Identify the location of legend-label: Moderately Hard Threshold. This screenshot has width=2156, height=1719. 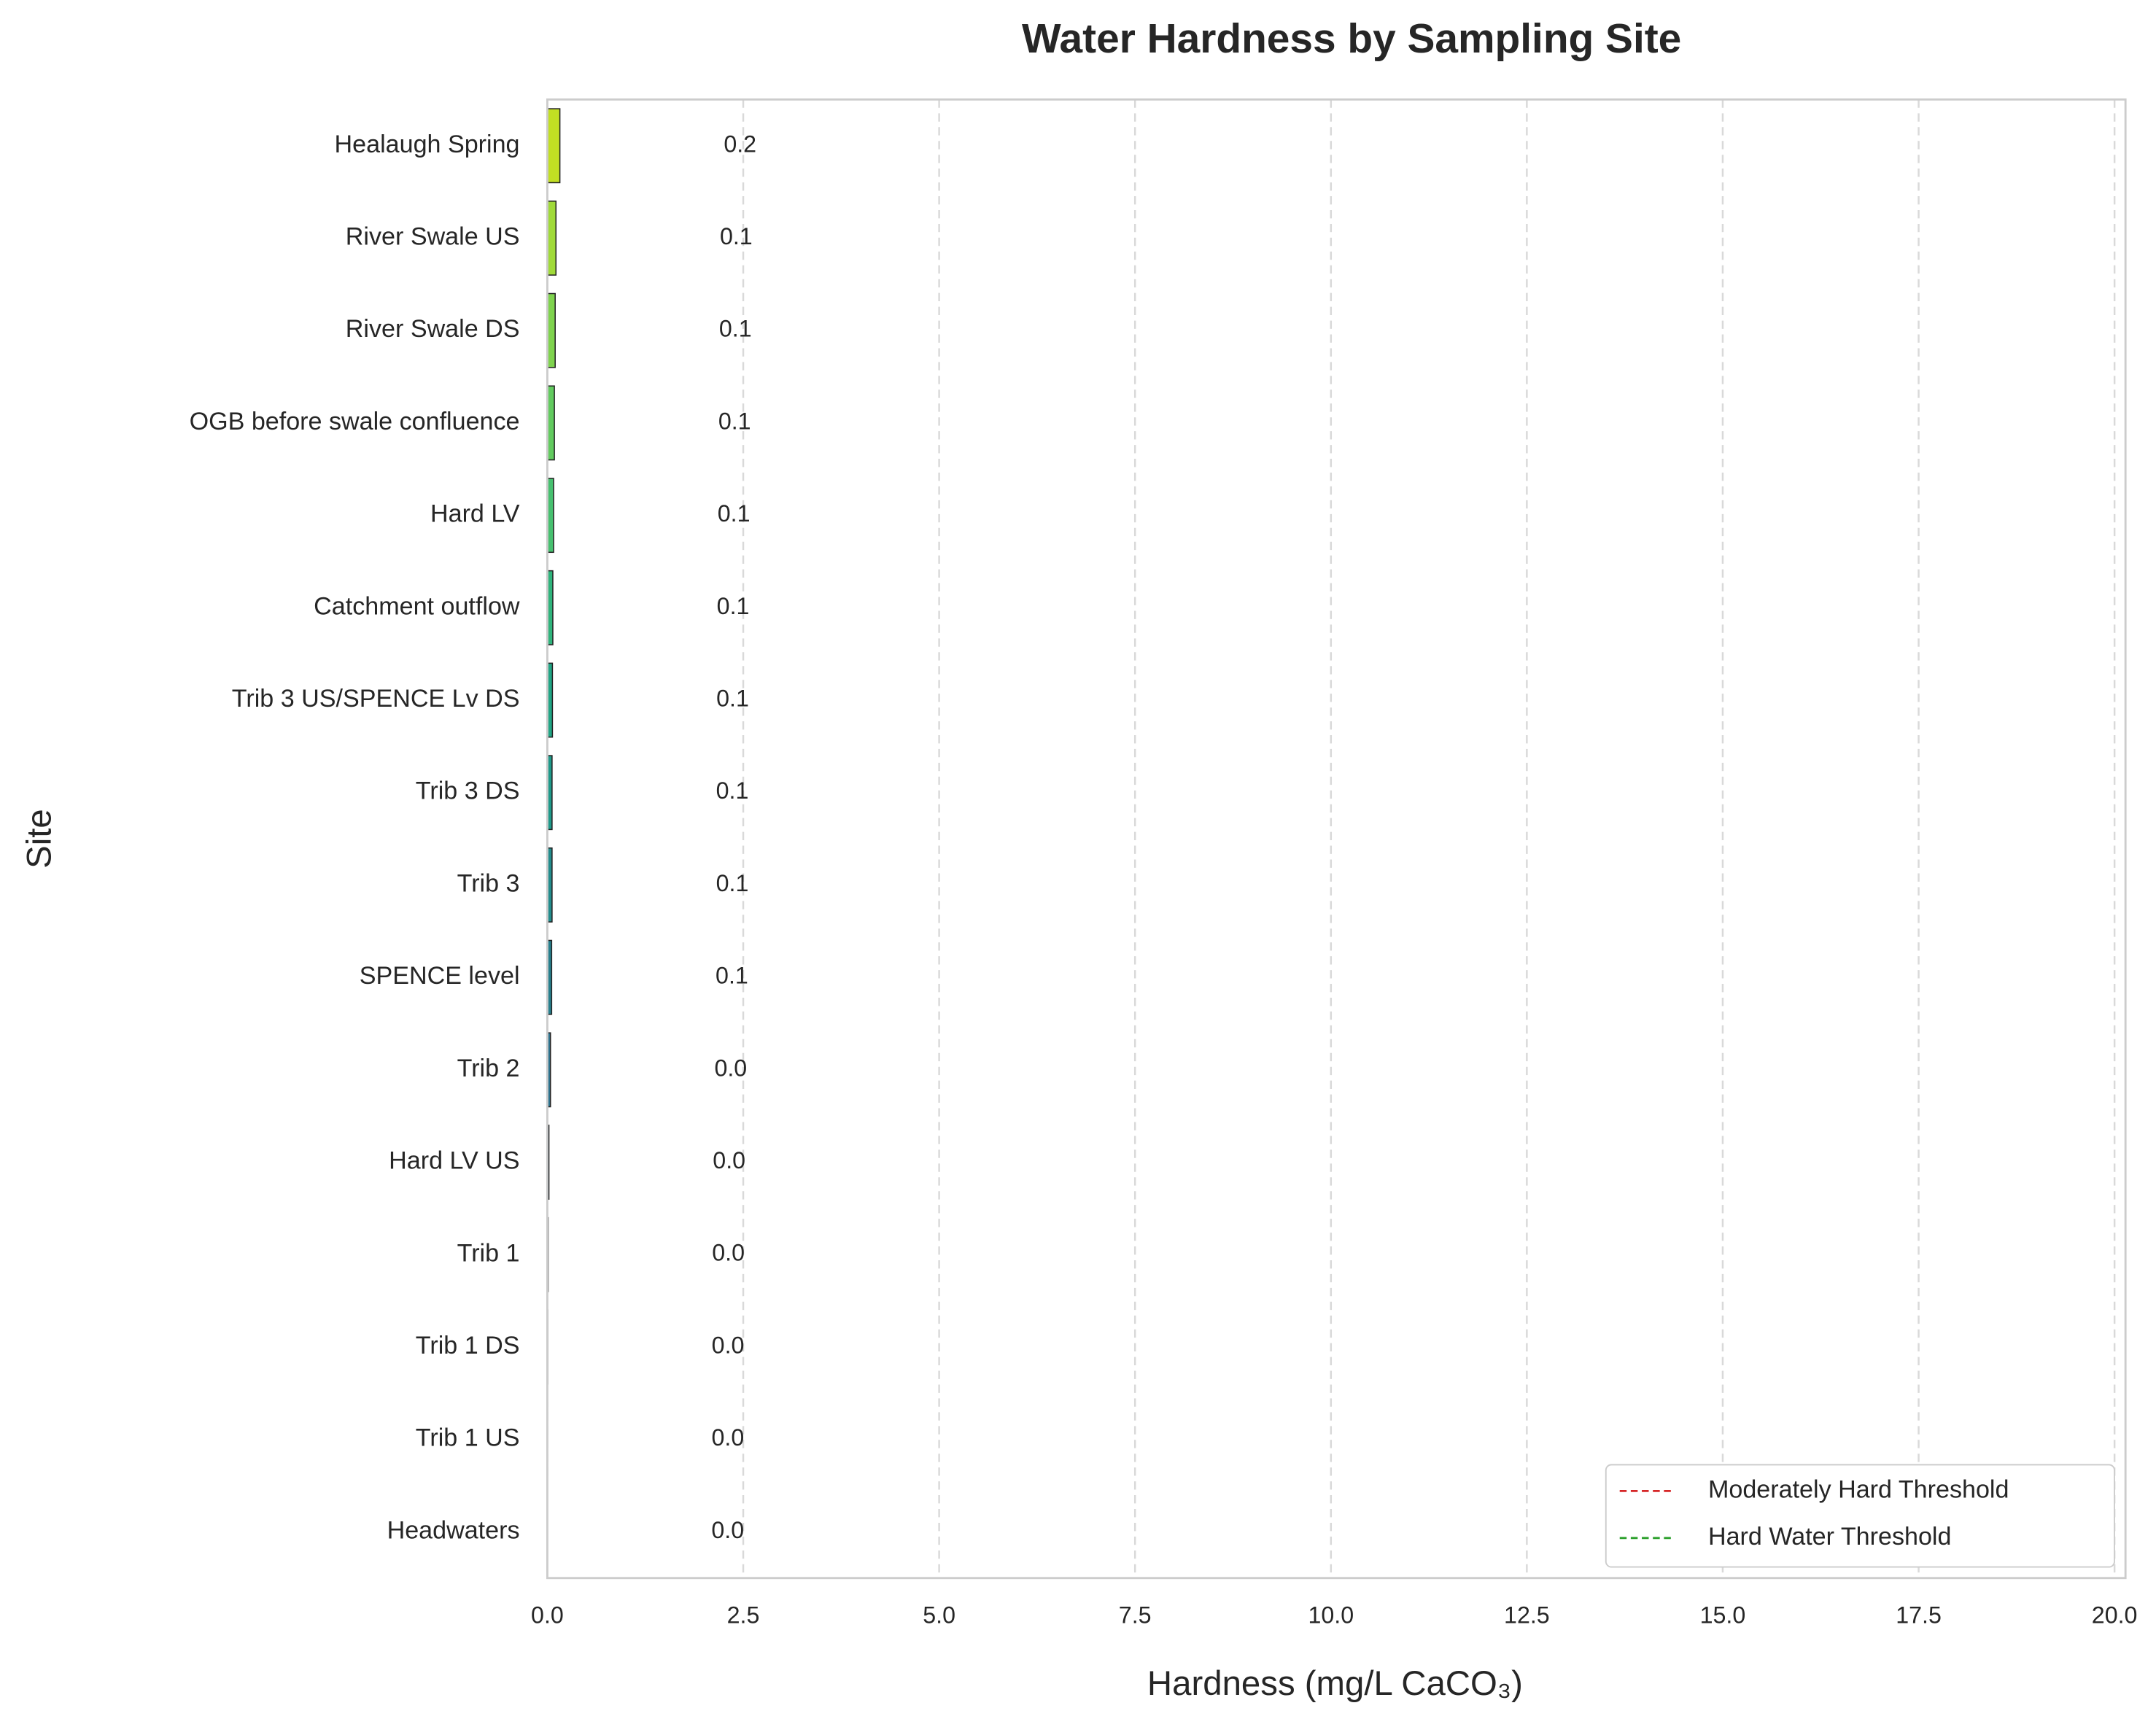
(1858, 1489).